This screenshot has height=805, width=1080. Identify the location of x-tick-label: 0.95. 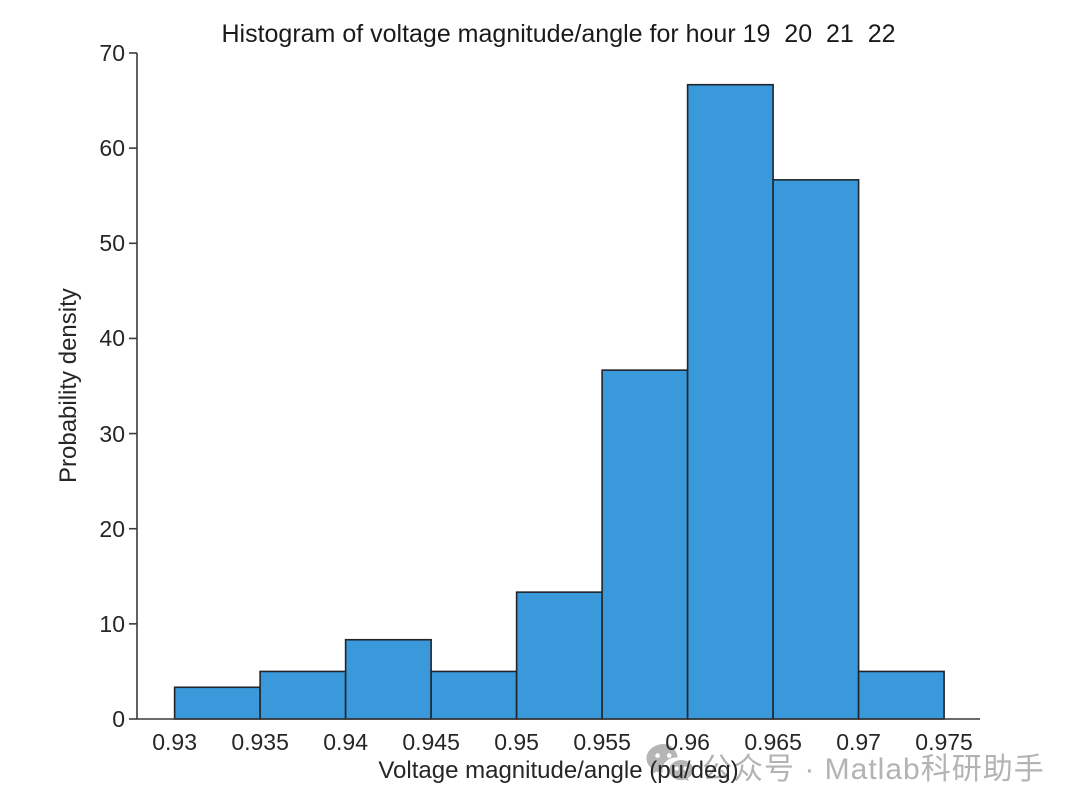
(516, 742).